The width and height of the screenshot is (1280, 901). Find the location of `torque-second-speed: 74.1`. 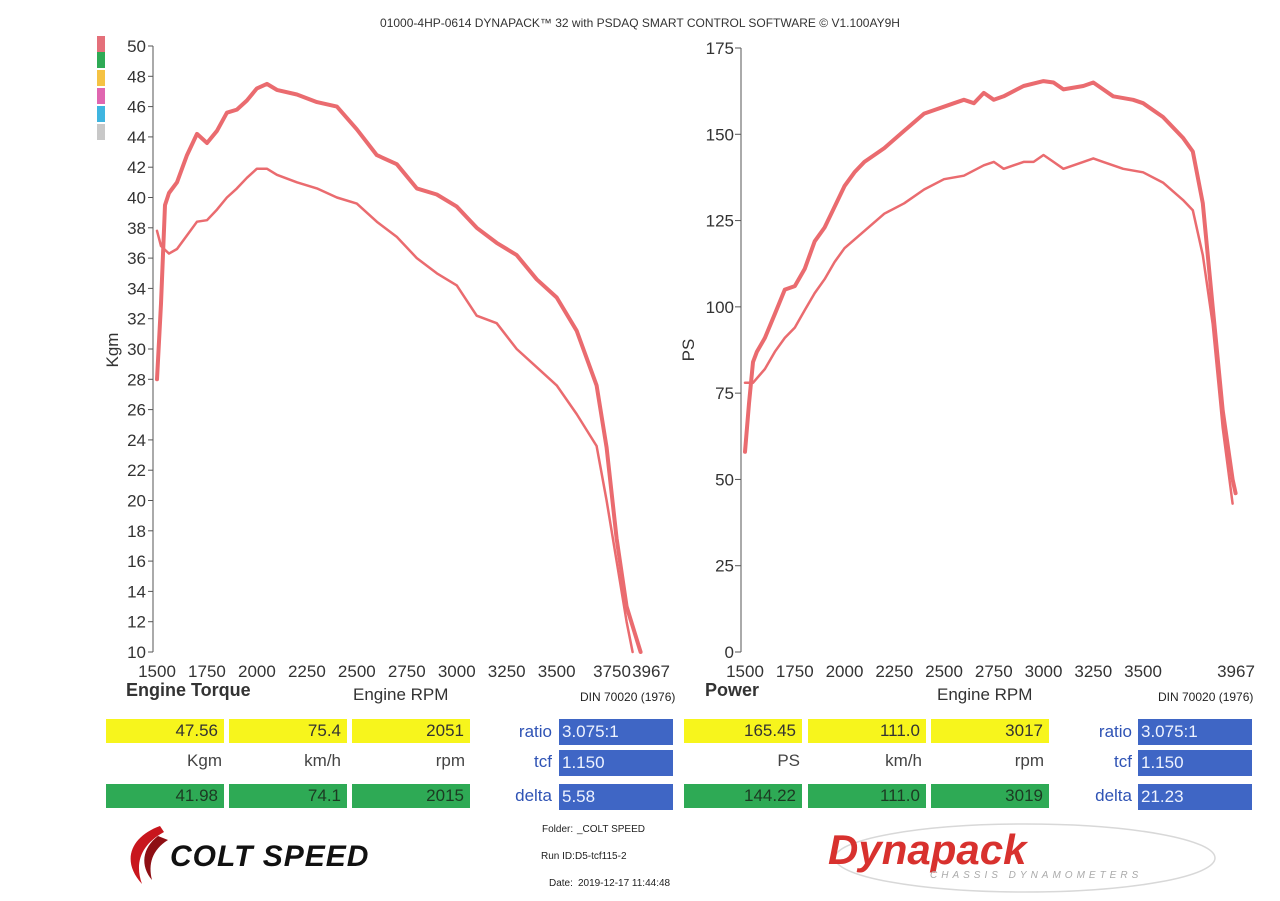

torque-second-speed: 74.1 is located at coordinates (288, 796).